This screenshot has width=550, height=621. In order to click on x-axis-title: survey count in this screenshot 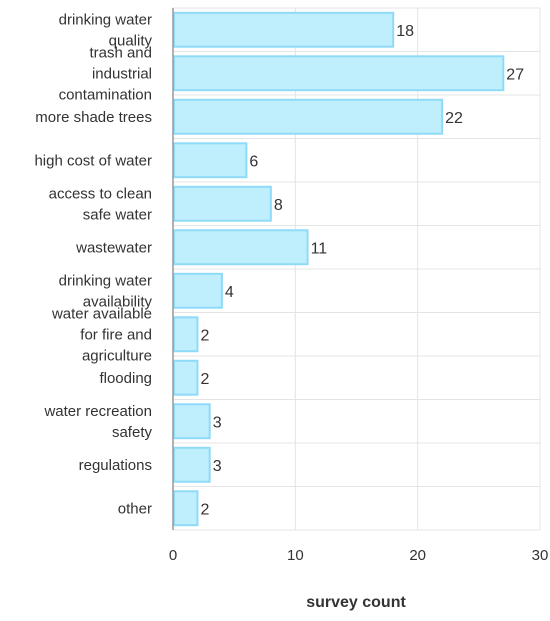, I will do `click(356, 602)`.